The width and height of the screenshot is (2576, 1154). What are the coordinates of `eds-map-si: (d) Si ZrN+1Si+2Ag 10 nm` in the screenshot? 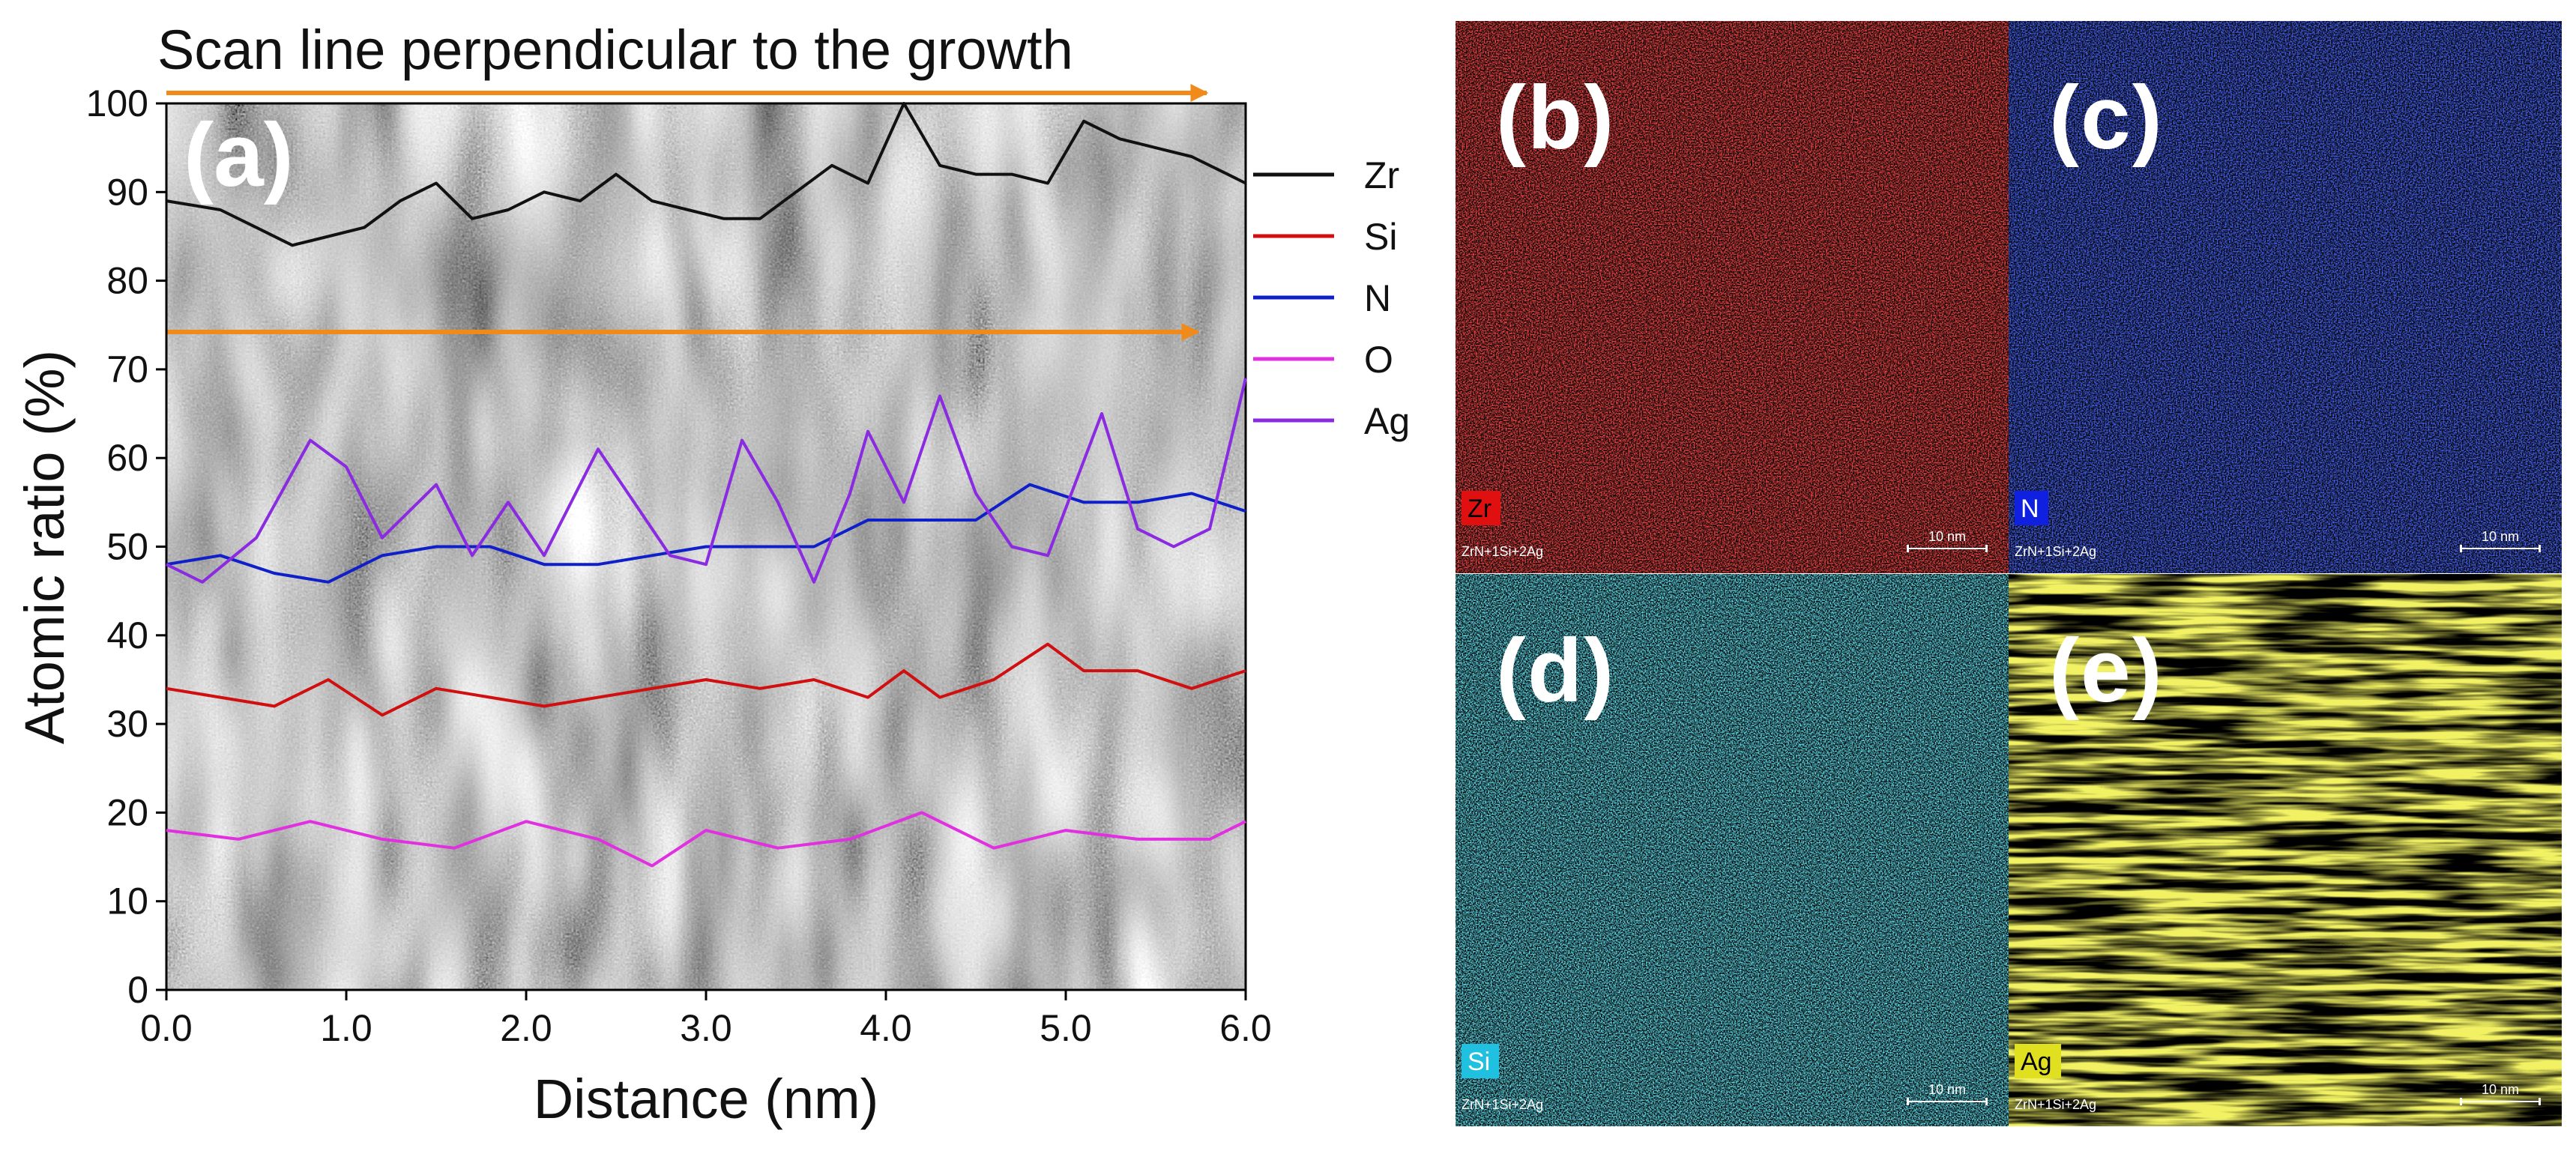 It's located at (1733, 850).